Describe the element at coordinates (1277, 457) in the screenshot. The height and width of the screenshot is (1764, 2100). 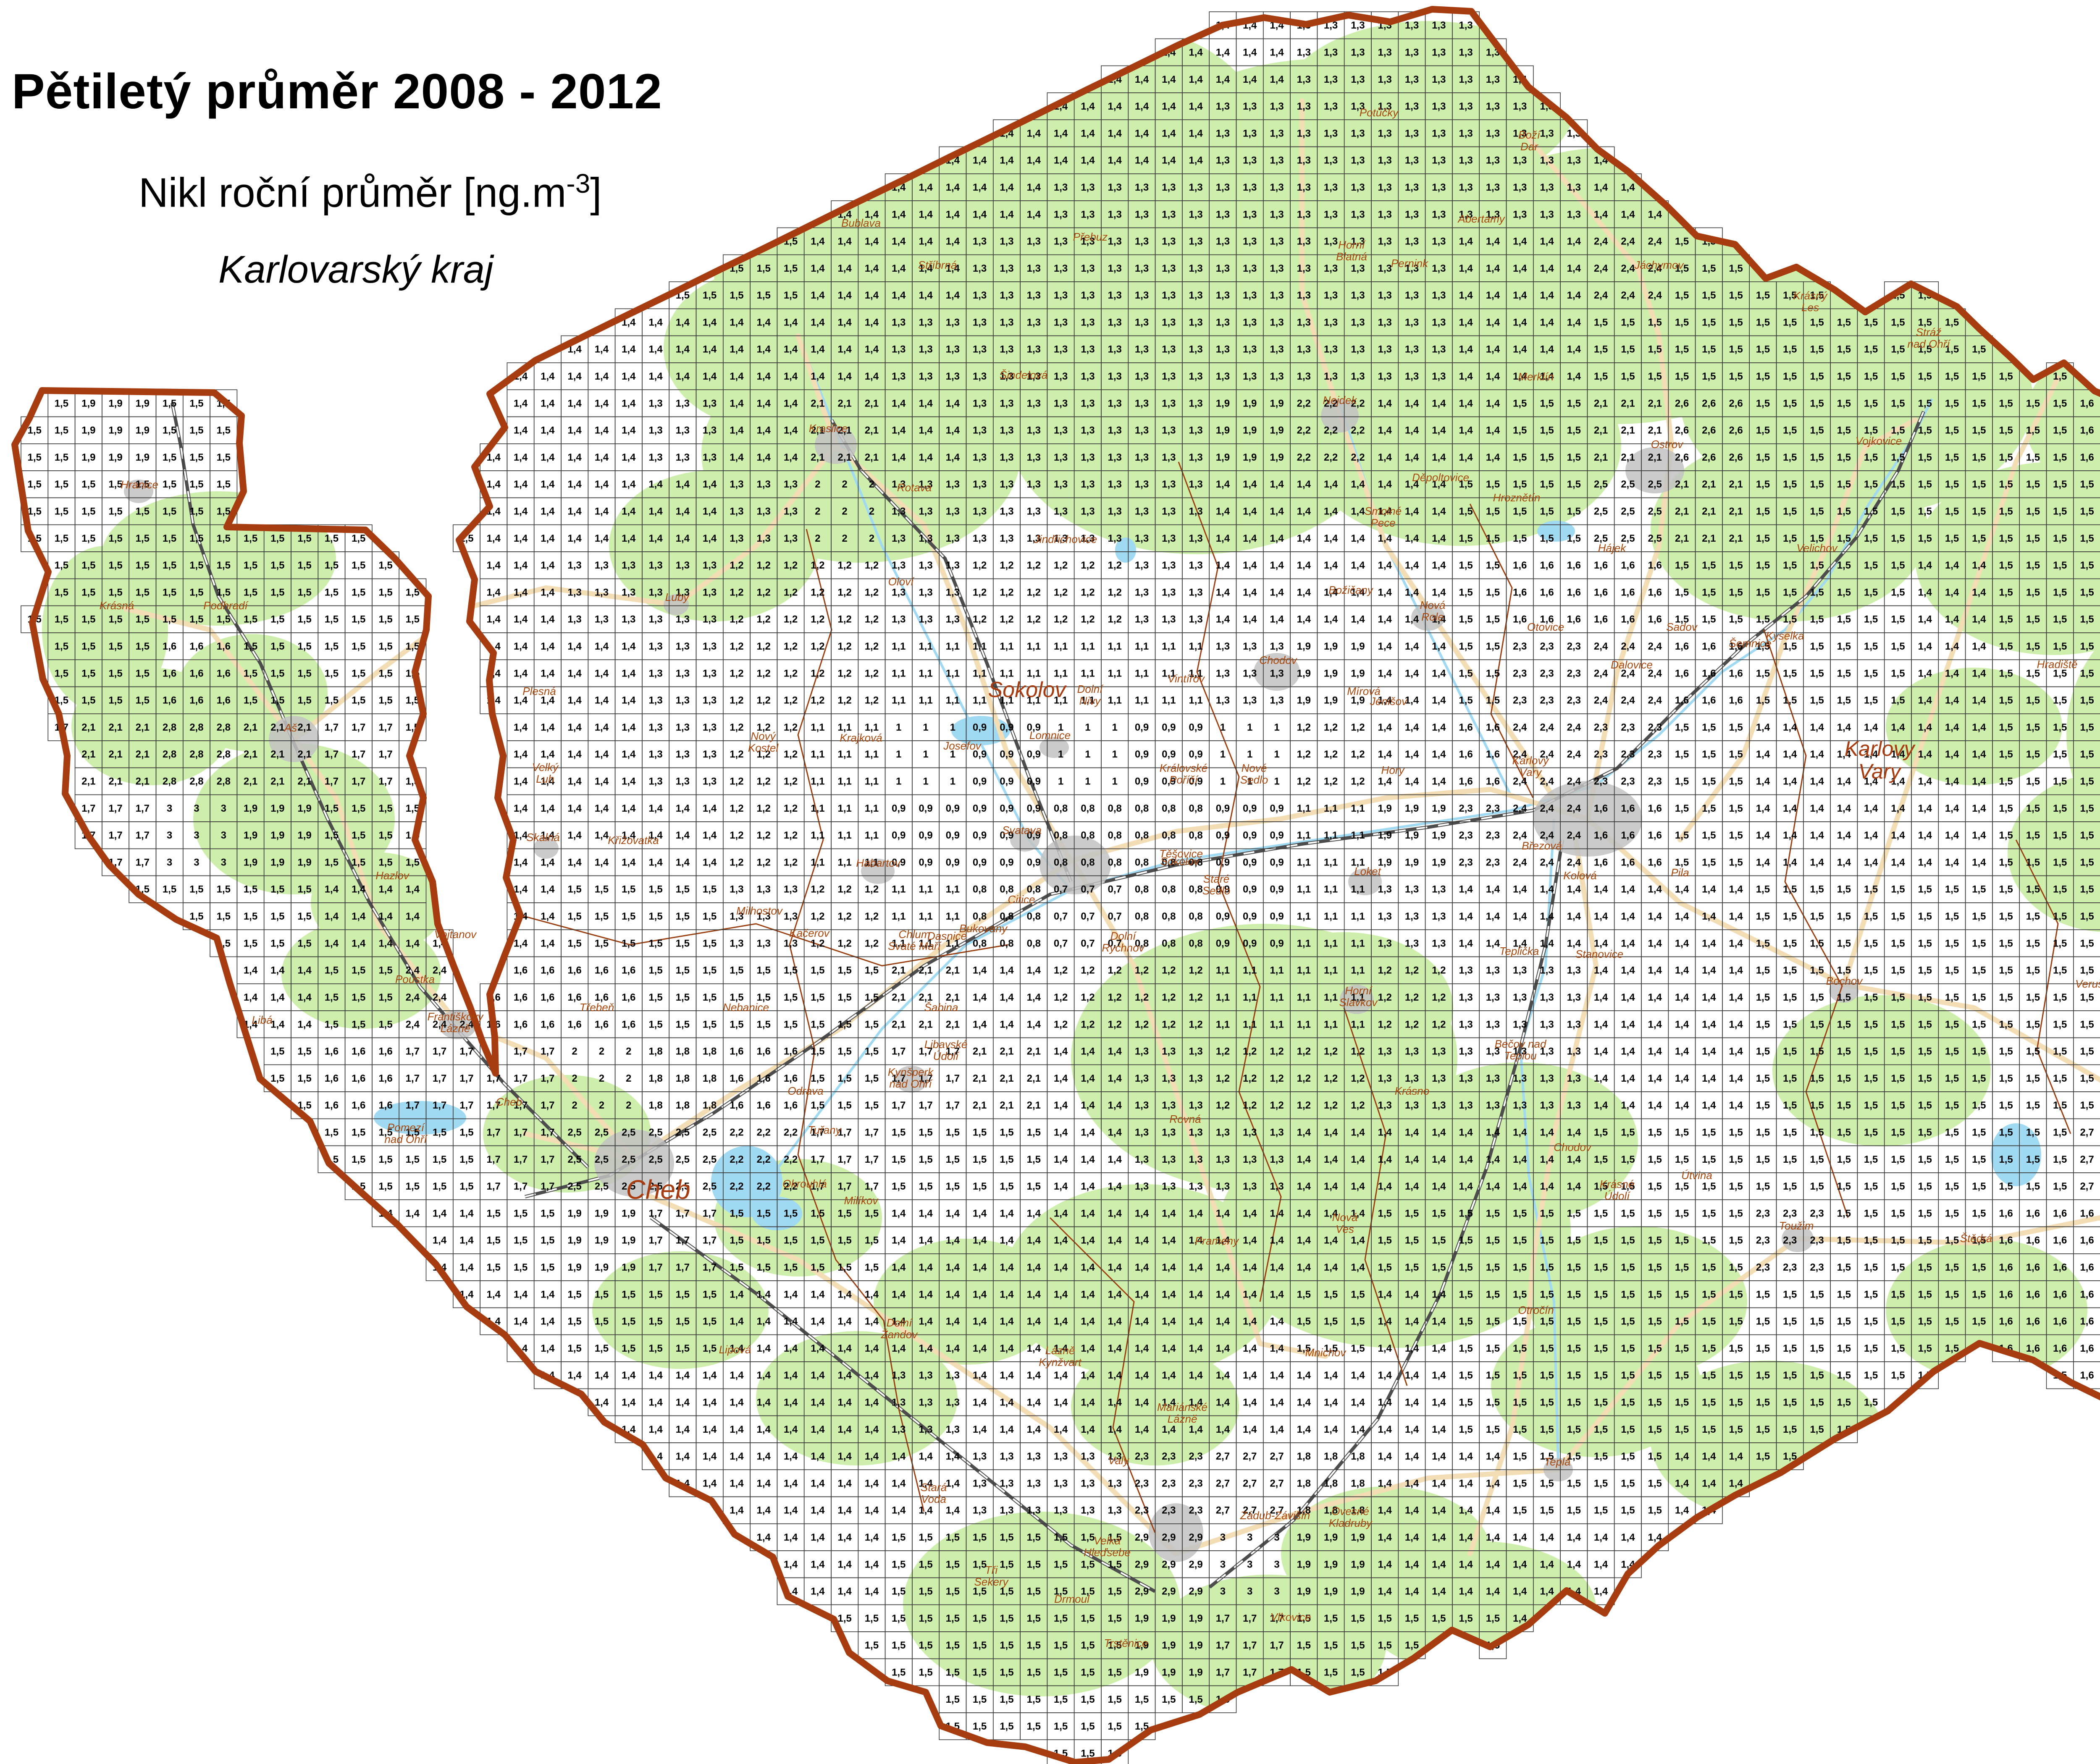
I see `cell-value: 1,9` at that location.